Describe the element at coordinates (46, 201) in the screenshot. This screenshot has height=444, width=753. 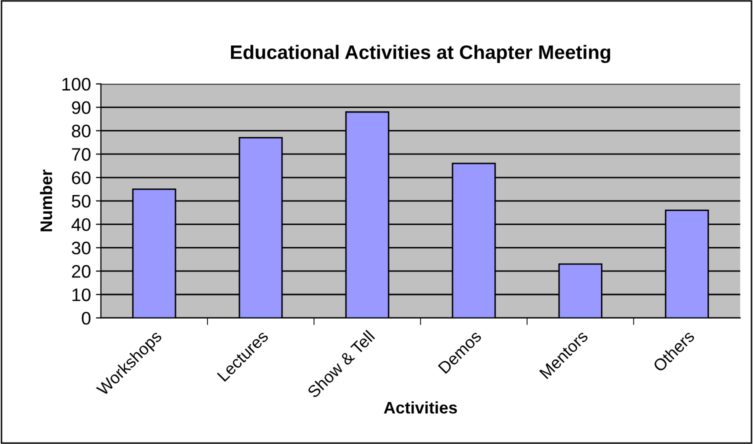
I see `y-axis-title: Number` at that location.